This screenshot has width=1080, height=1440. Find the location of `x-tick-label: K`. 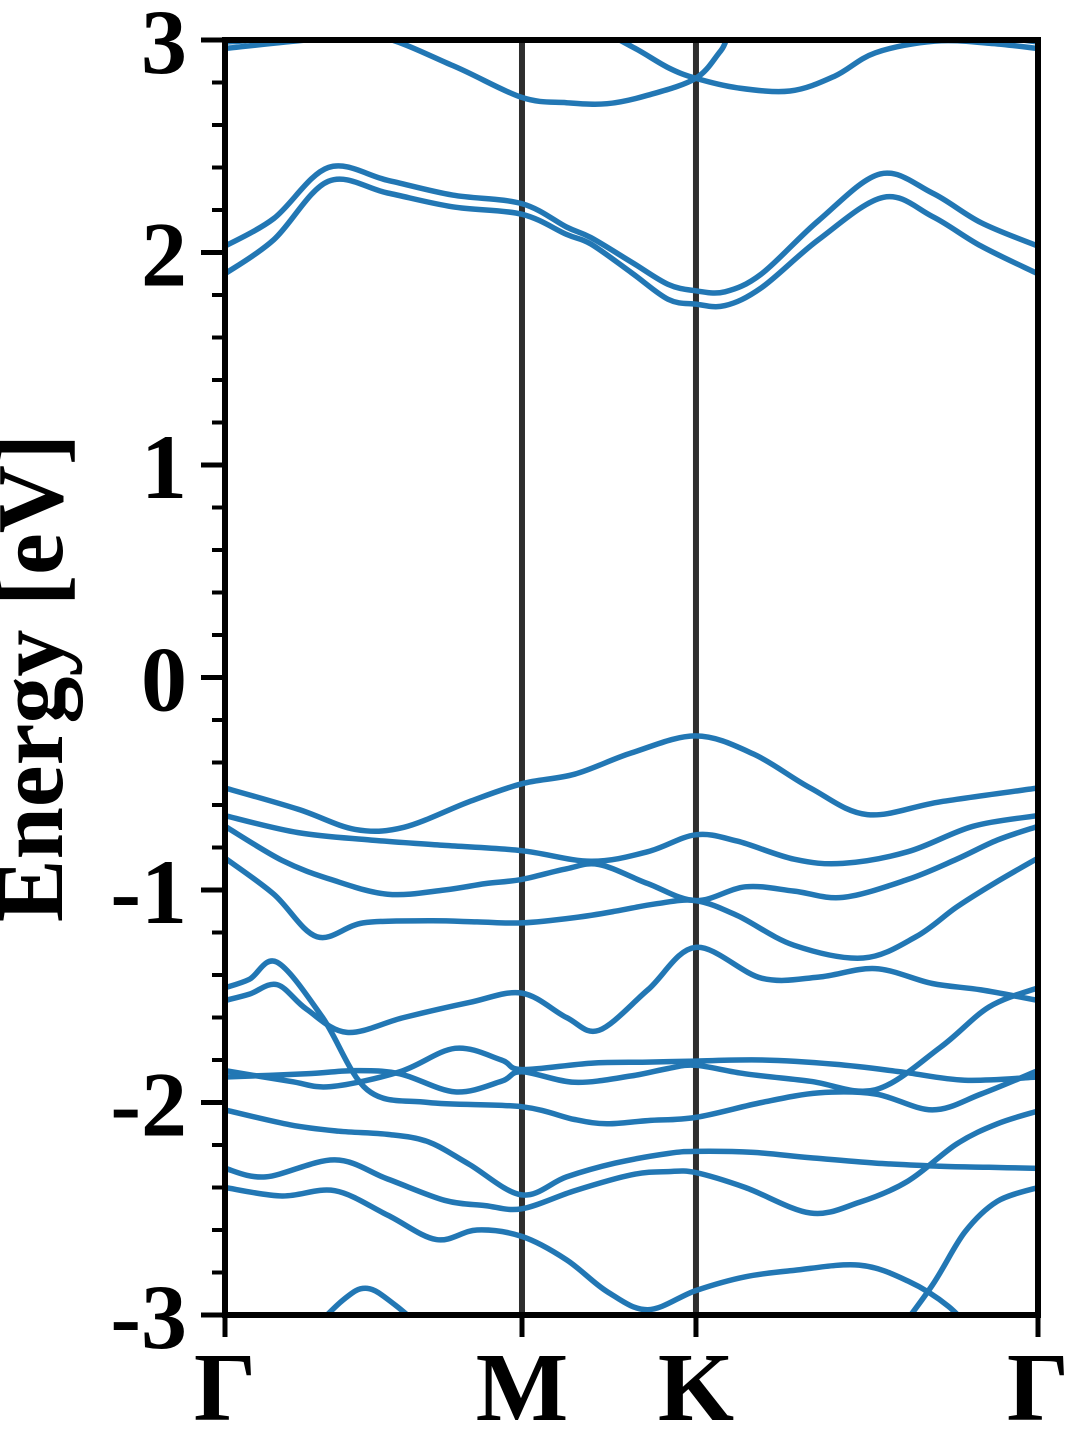

x-tick-label: K is located at coordinates (696, 1387).